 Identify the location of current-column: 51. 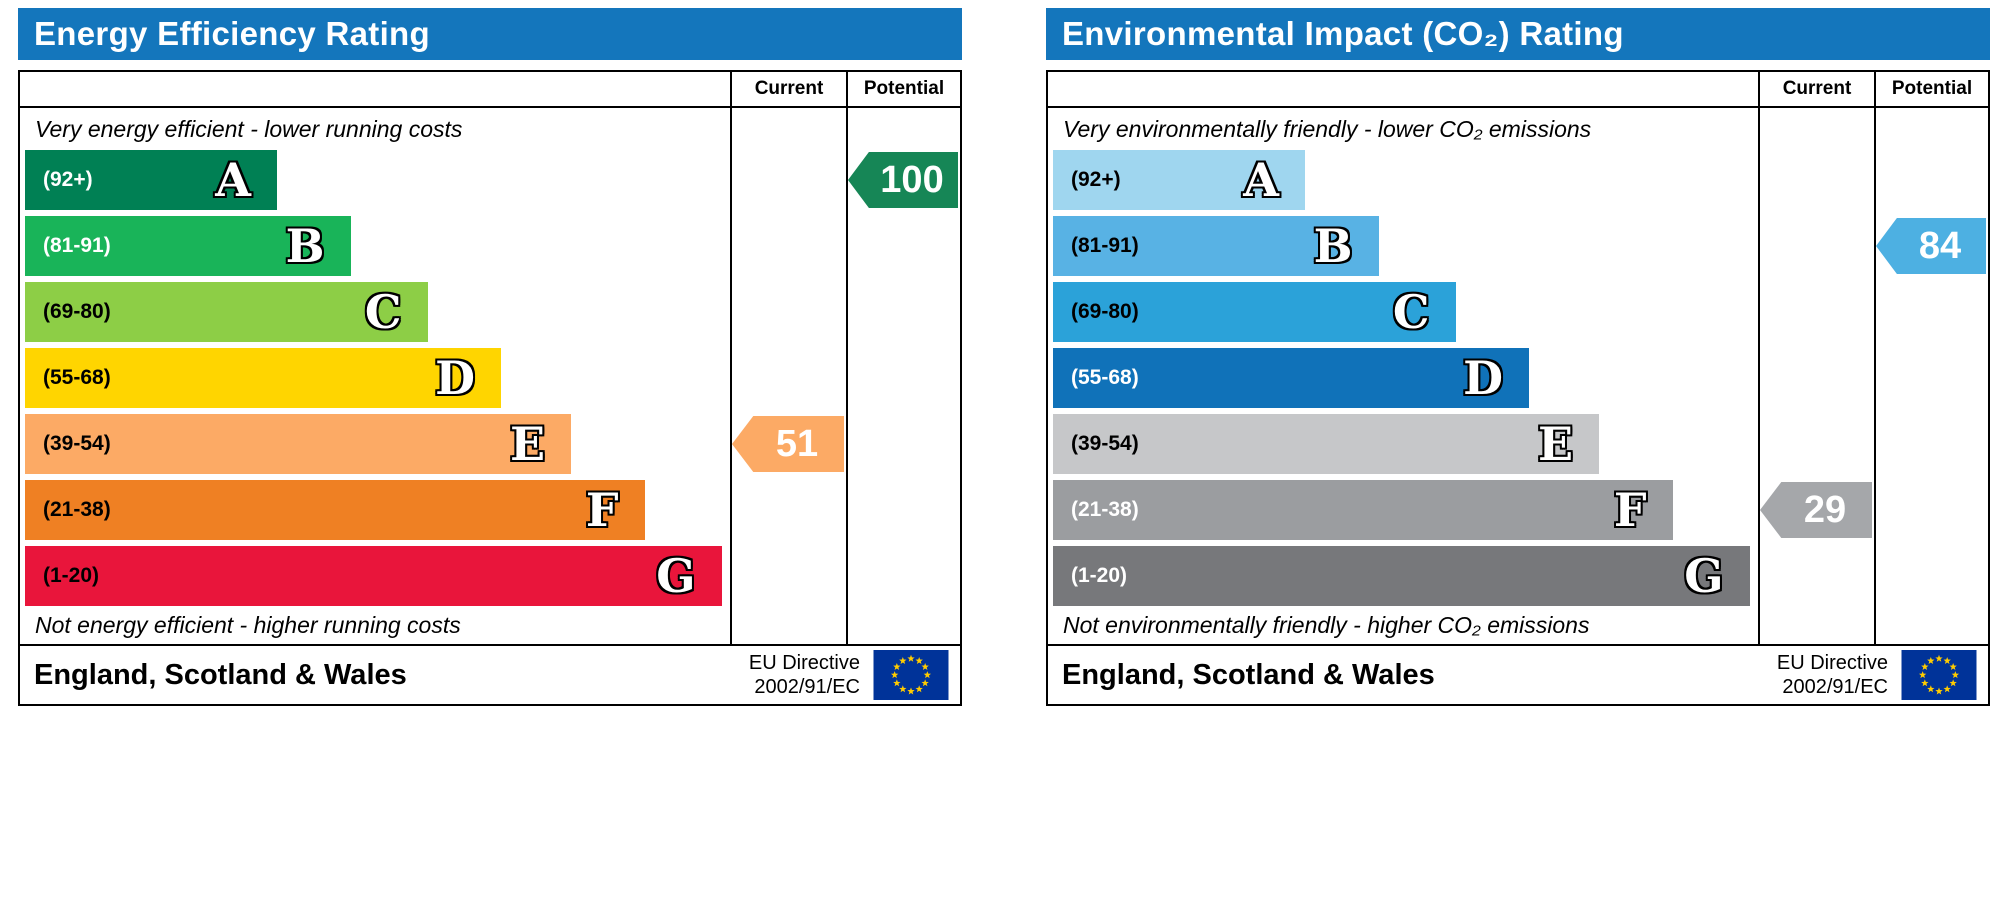
(788, 376).